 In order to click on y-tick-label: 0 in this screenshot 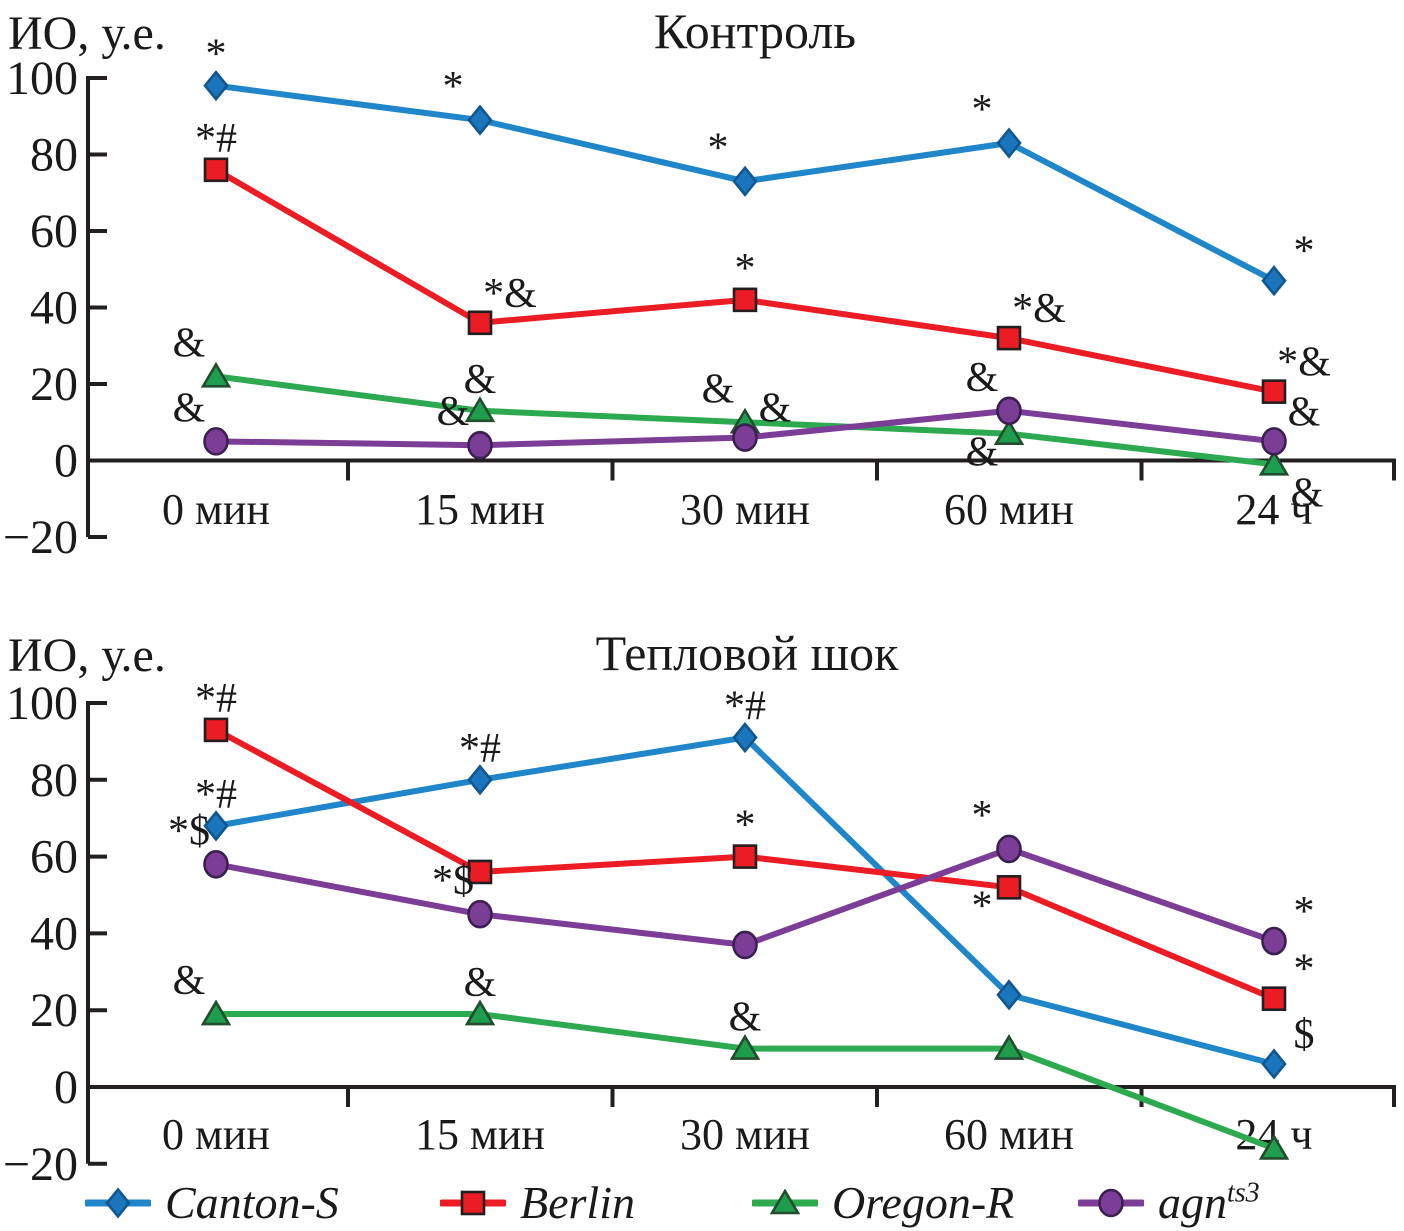, I will do `click(66, 461)`.